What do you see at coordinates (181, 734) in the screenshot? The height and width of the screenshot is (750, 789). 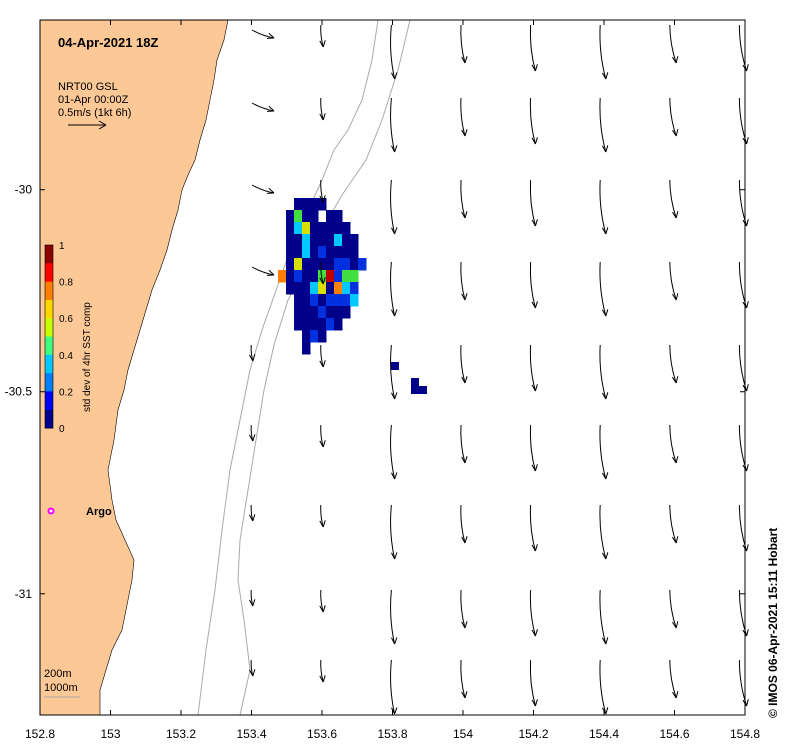 I see `x-tick-label: 153.2` at bounding box center [181, 734].